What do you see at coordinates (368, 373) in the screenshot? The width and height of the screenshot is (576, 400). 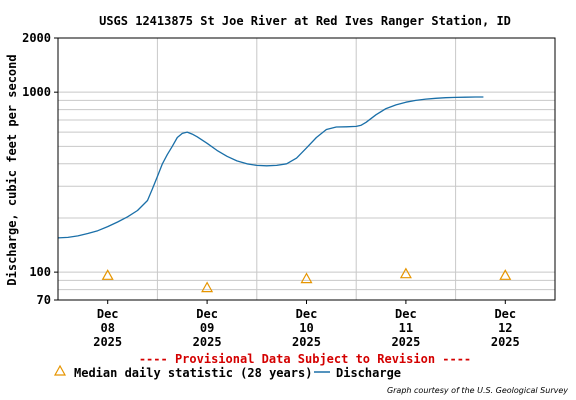 I see `legend-label-discharge: Discharge` at bounding box center [368, 373].